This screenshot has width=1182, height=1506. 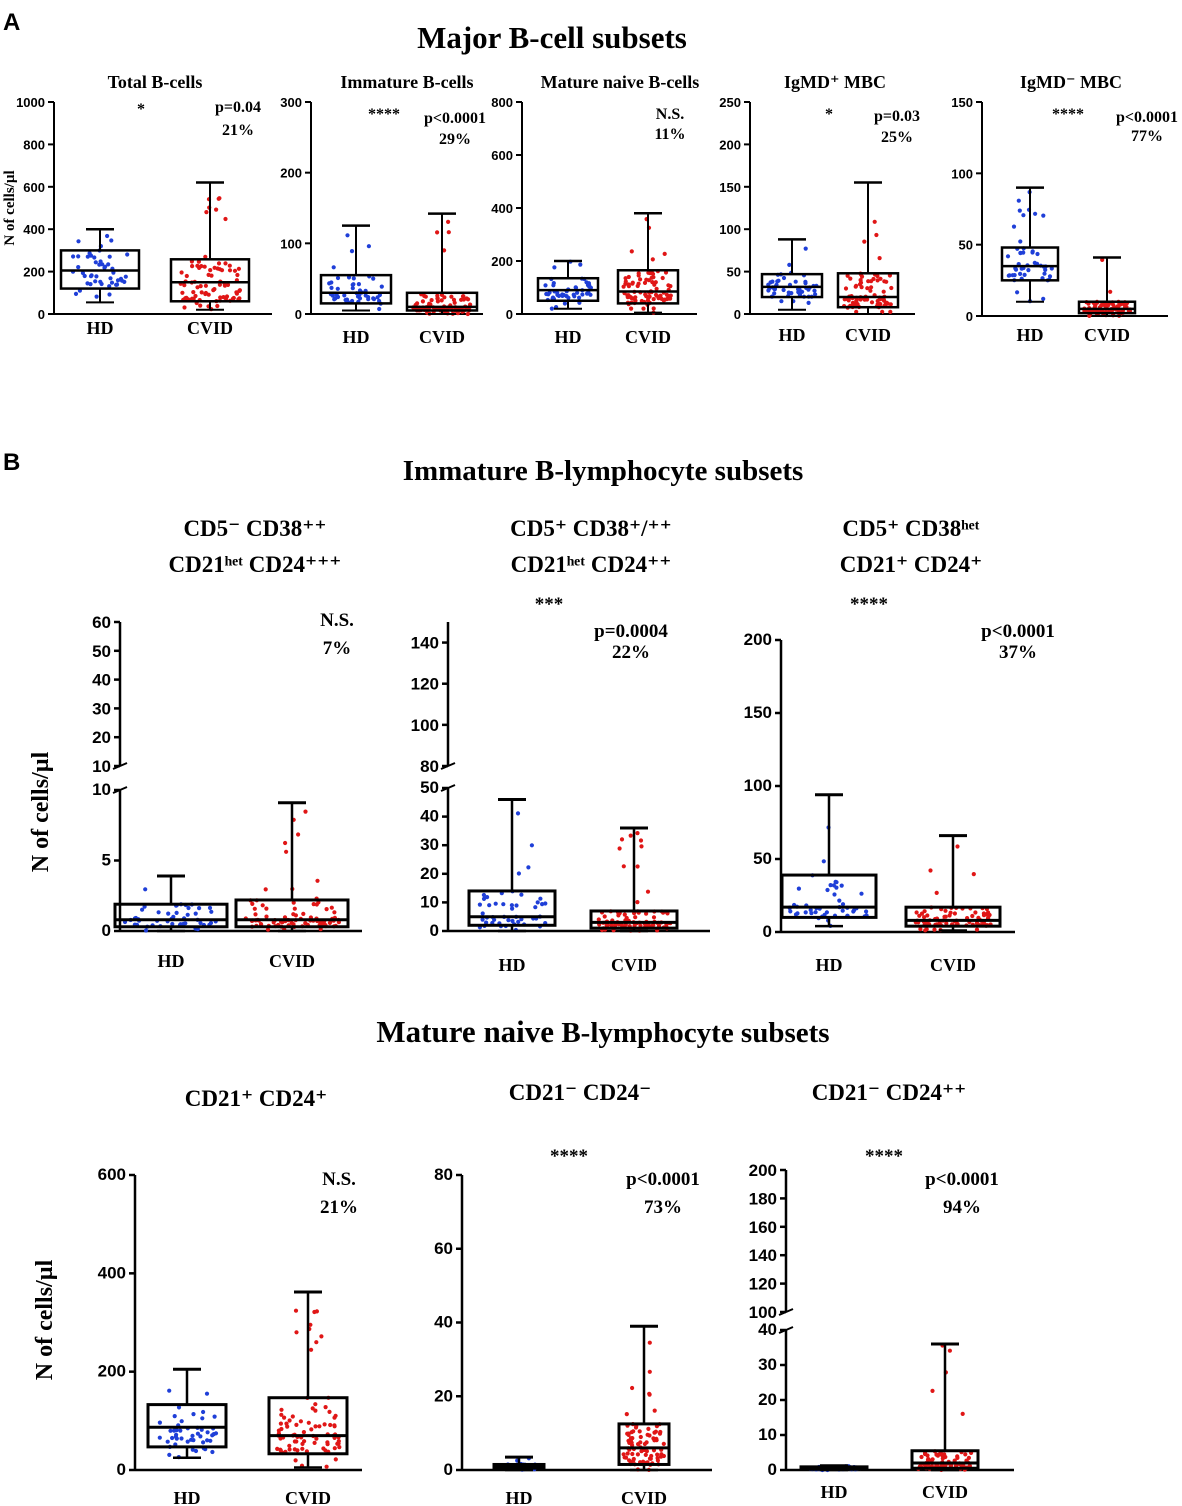 I want to click on y-tick-label-a4: 50, so click(x=734, y=272).